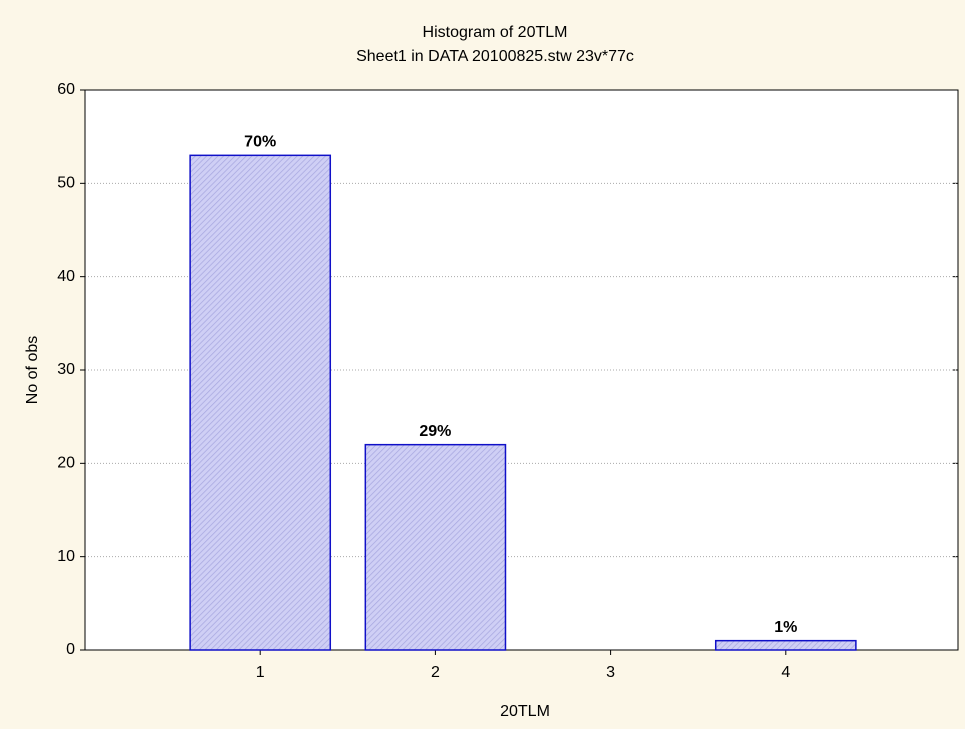  What do you see at coordinates (66, 183) in the screenshot?
I see `y-tick-label: 50` at bounding box center [66, 183].